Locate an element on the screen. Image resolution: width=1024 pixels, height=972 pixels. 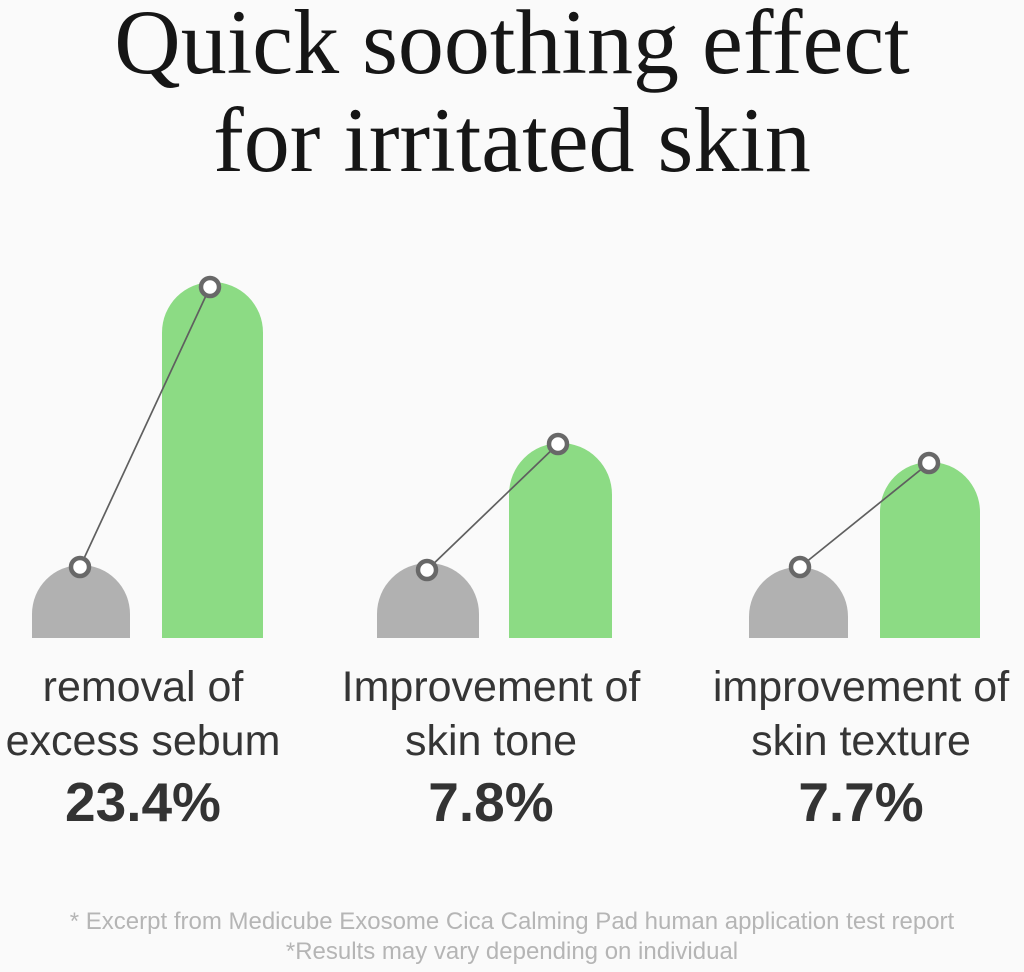
chart-group-label-sebum: removal of excess sebum 23.4% is located at coordinates (143, 745).